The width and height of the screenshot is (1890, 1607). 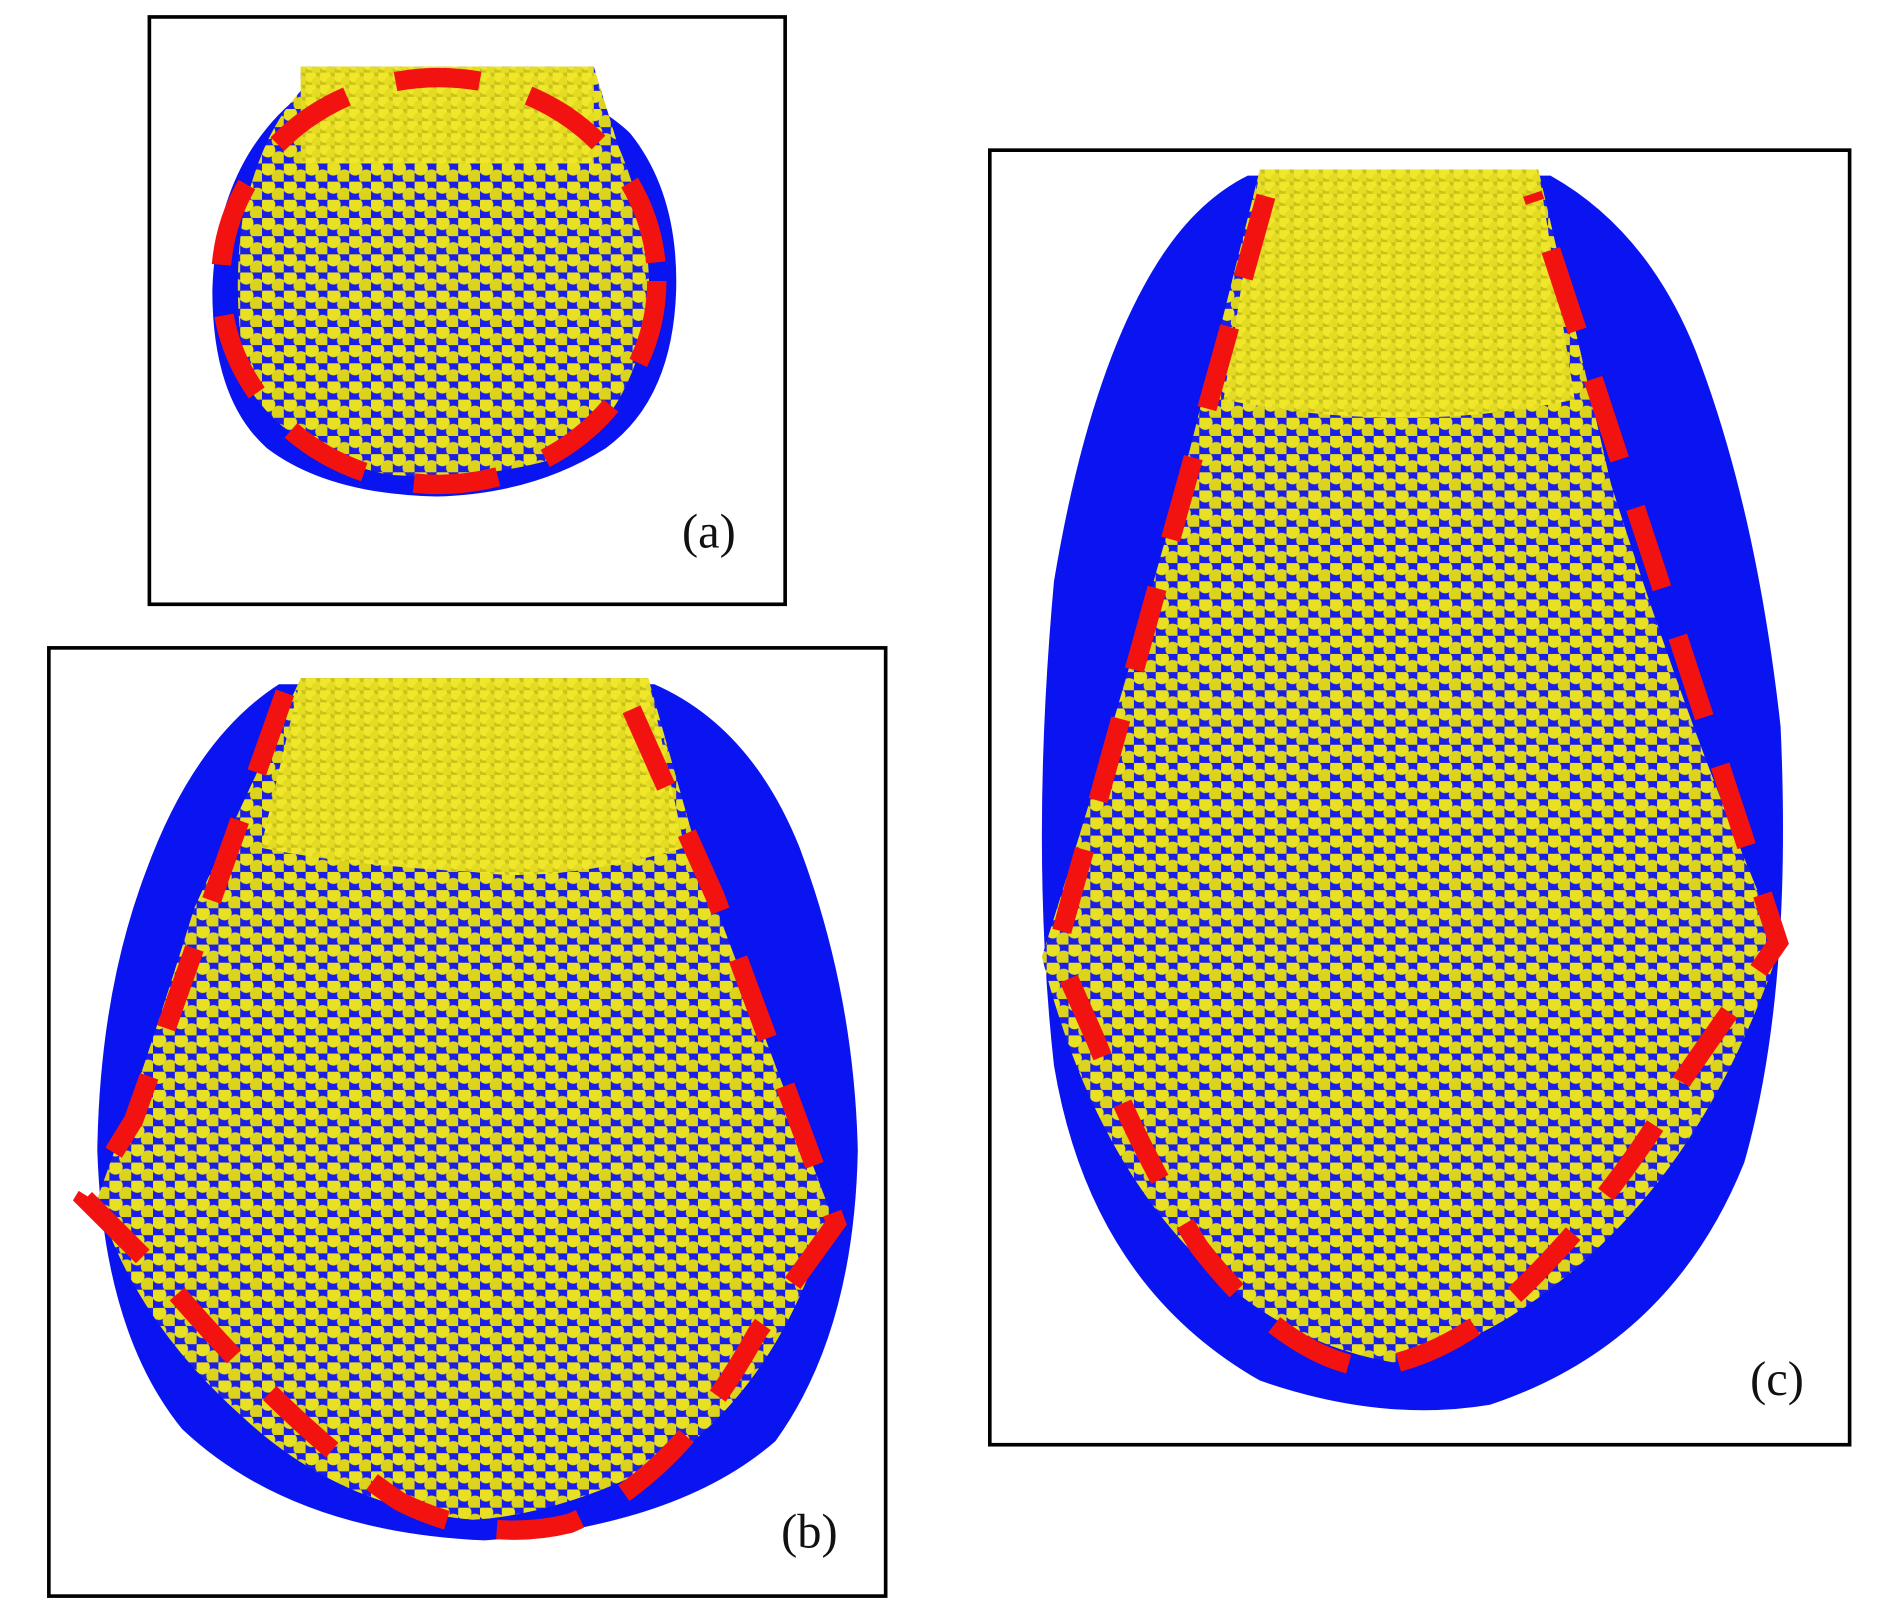 What do you see at coordinates (809, 1532) in the screenshot?
I see `panel-label: (b)` at bounding box center [809, 1532].